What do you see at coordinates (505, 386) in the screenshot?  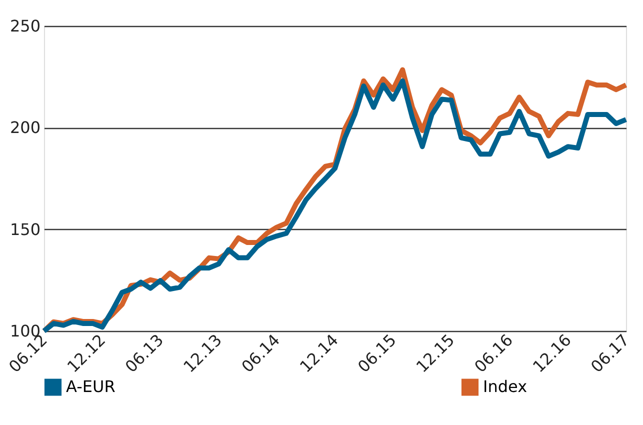 I see `legend-label: Index` at bounding box center [505, 386].